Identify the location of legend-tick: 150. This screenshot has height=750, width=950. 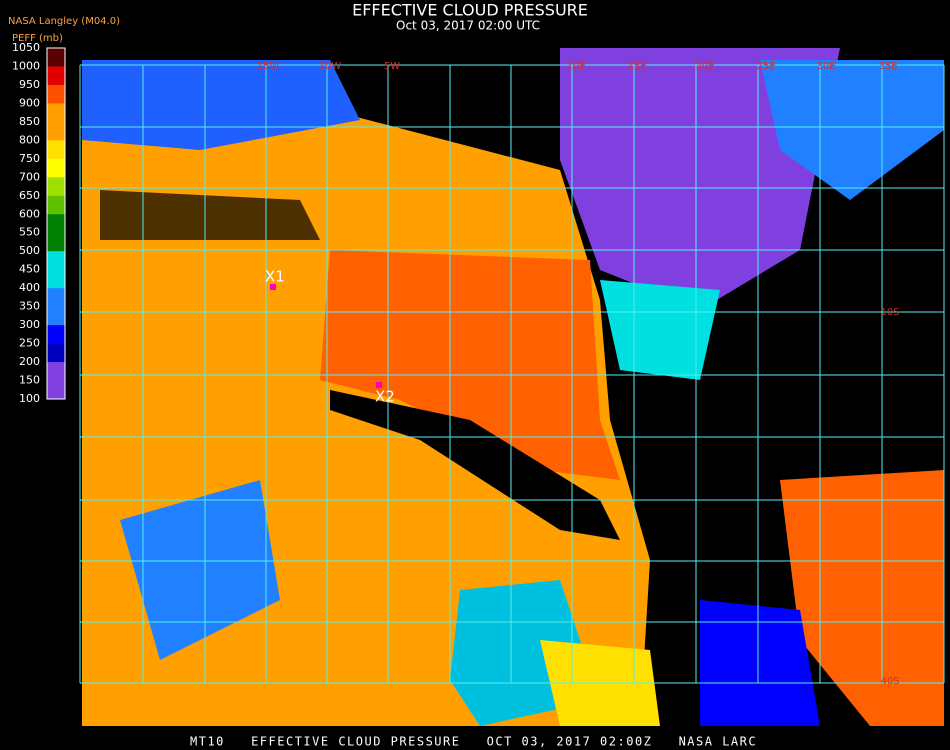
(29, 380).